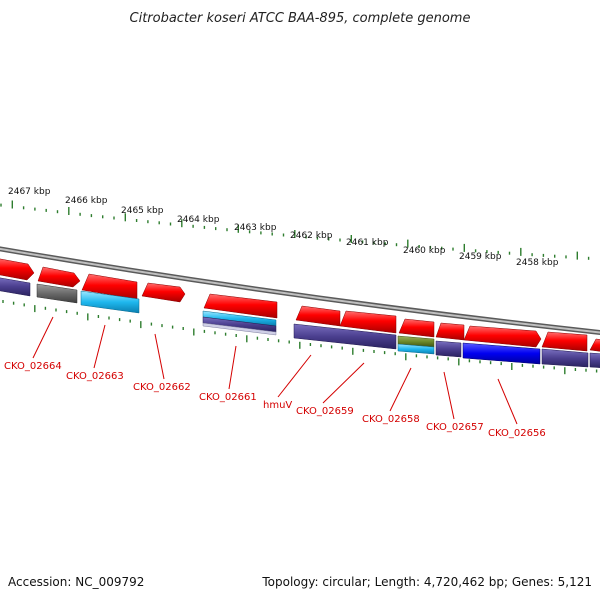 The image size is (600, 600). Describe the element at coordinates (255, 228) in the screenshot. I see `scale-label: 2463 kbp` at that location.